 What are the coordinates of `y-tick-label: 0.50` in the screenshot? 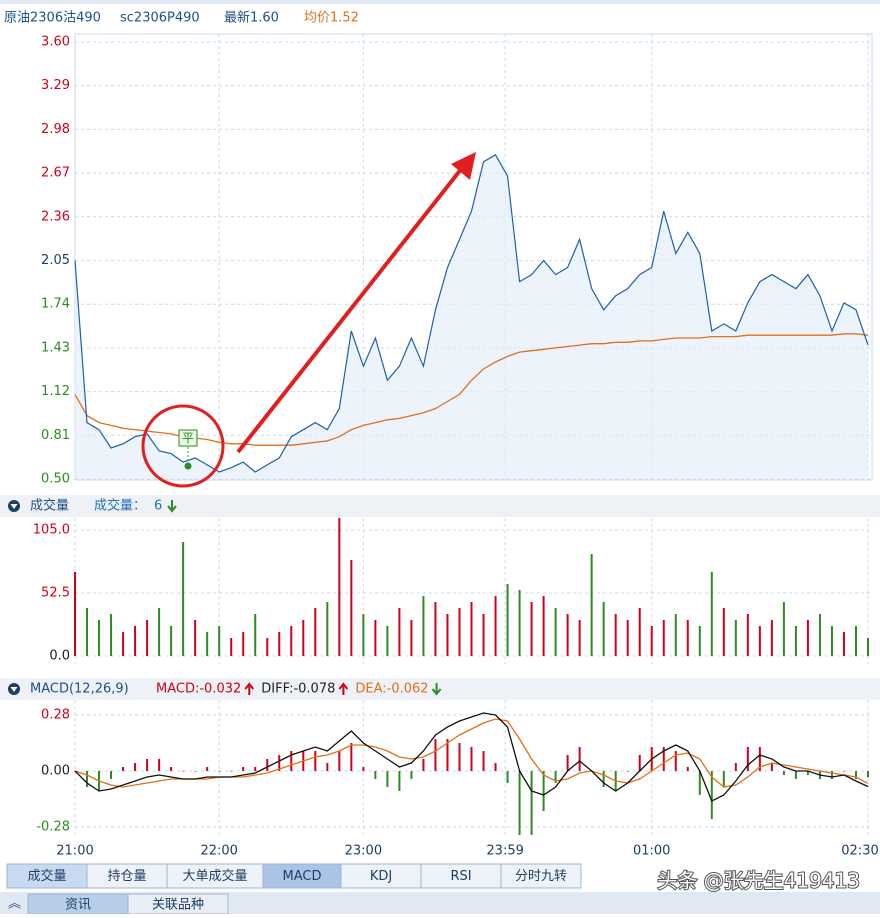 It's located at (55, 479).